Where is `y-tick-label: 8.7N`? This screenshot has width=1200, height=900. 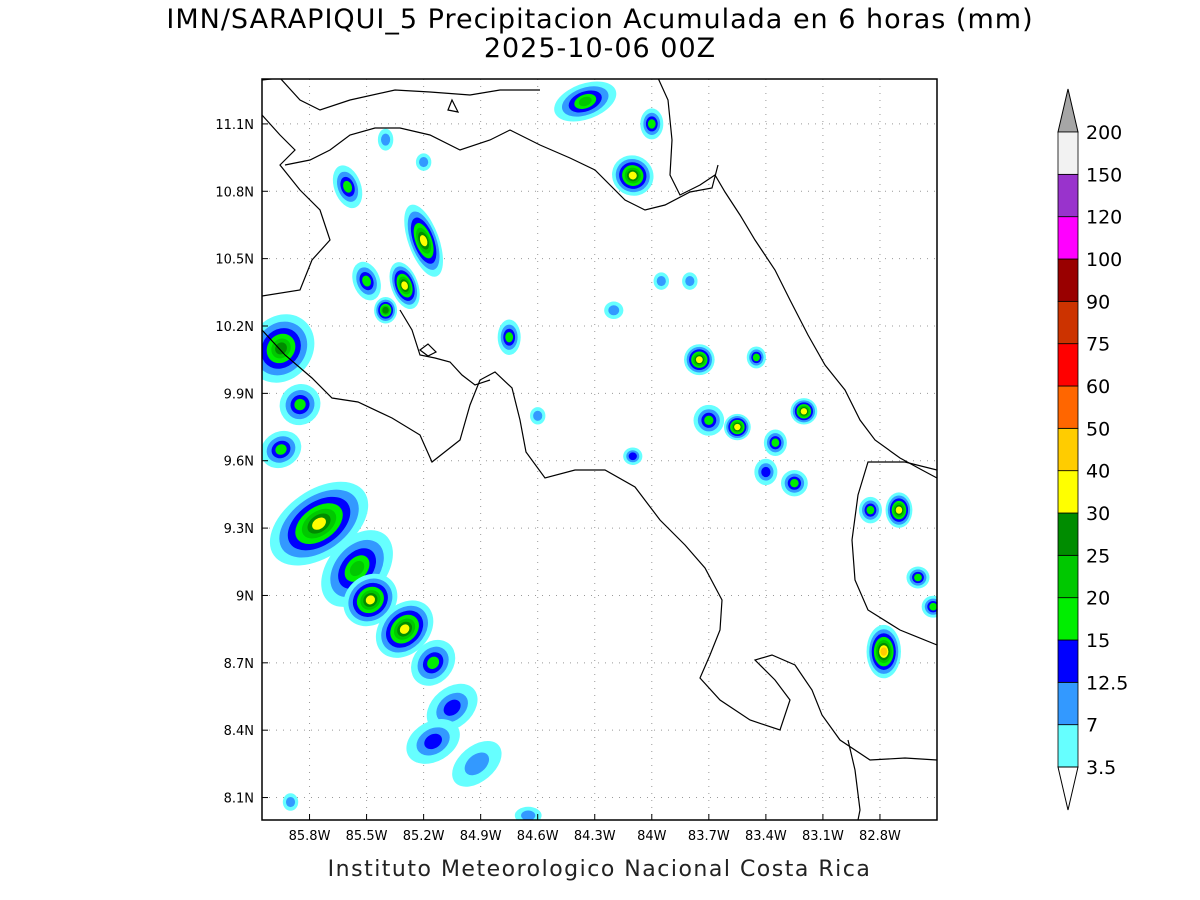 y-tick-label: 8.7N is located at coordinates (239, 664).